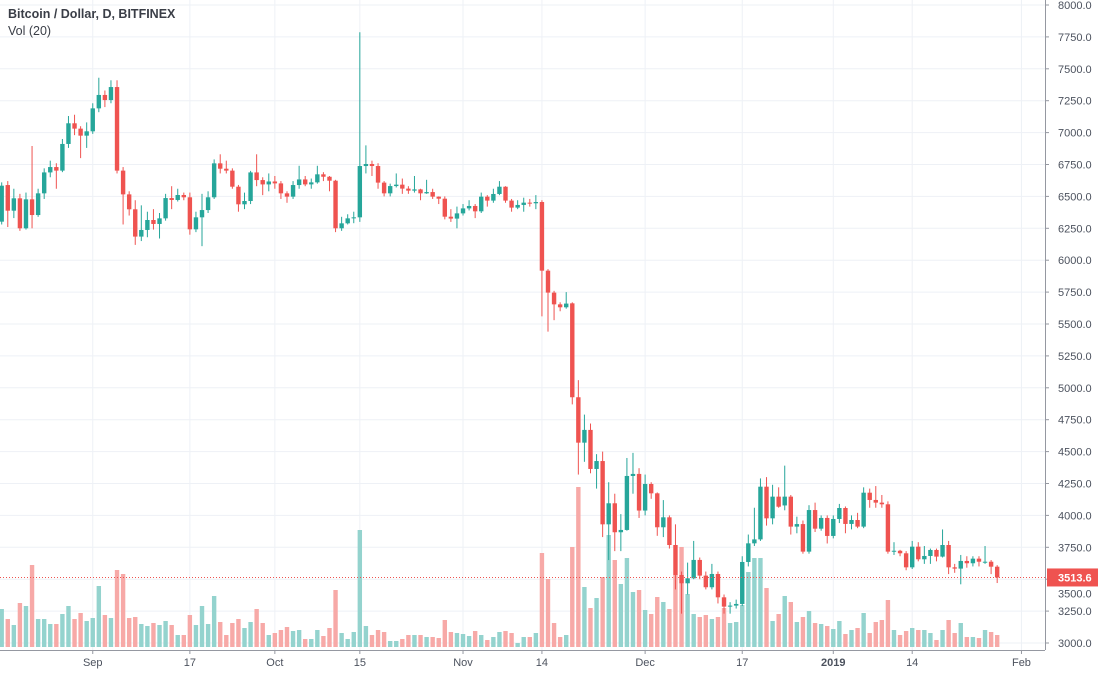 Image resolution: width=1100 pixels, height=674 pixels. I want to click on y-tick-label: 7750.0, so click(1075, 38).